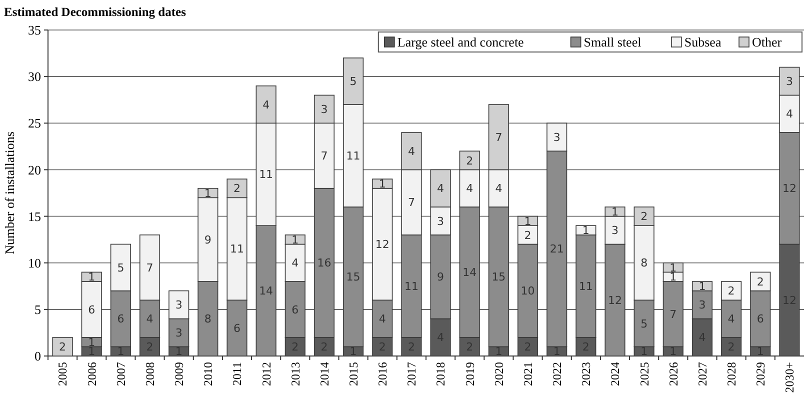 The image size is (808, 400). I want to click on x-tick-label: 2014, so click(324, 374).